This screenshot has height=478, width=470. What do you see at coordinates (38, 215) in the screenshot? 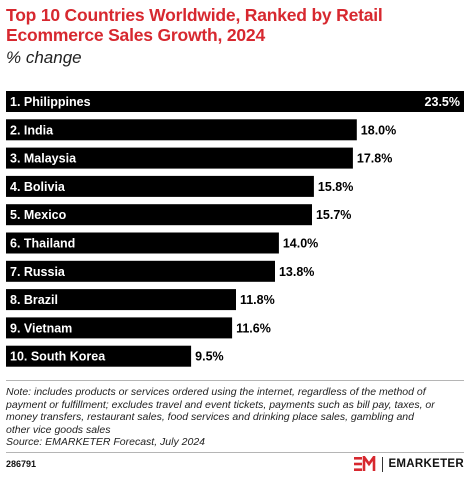
I see `category-label: 5. Mexico` at bounding box center [38, 215].